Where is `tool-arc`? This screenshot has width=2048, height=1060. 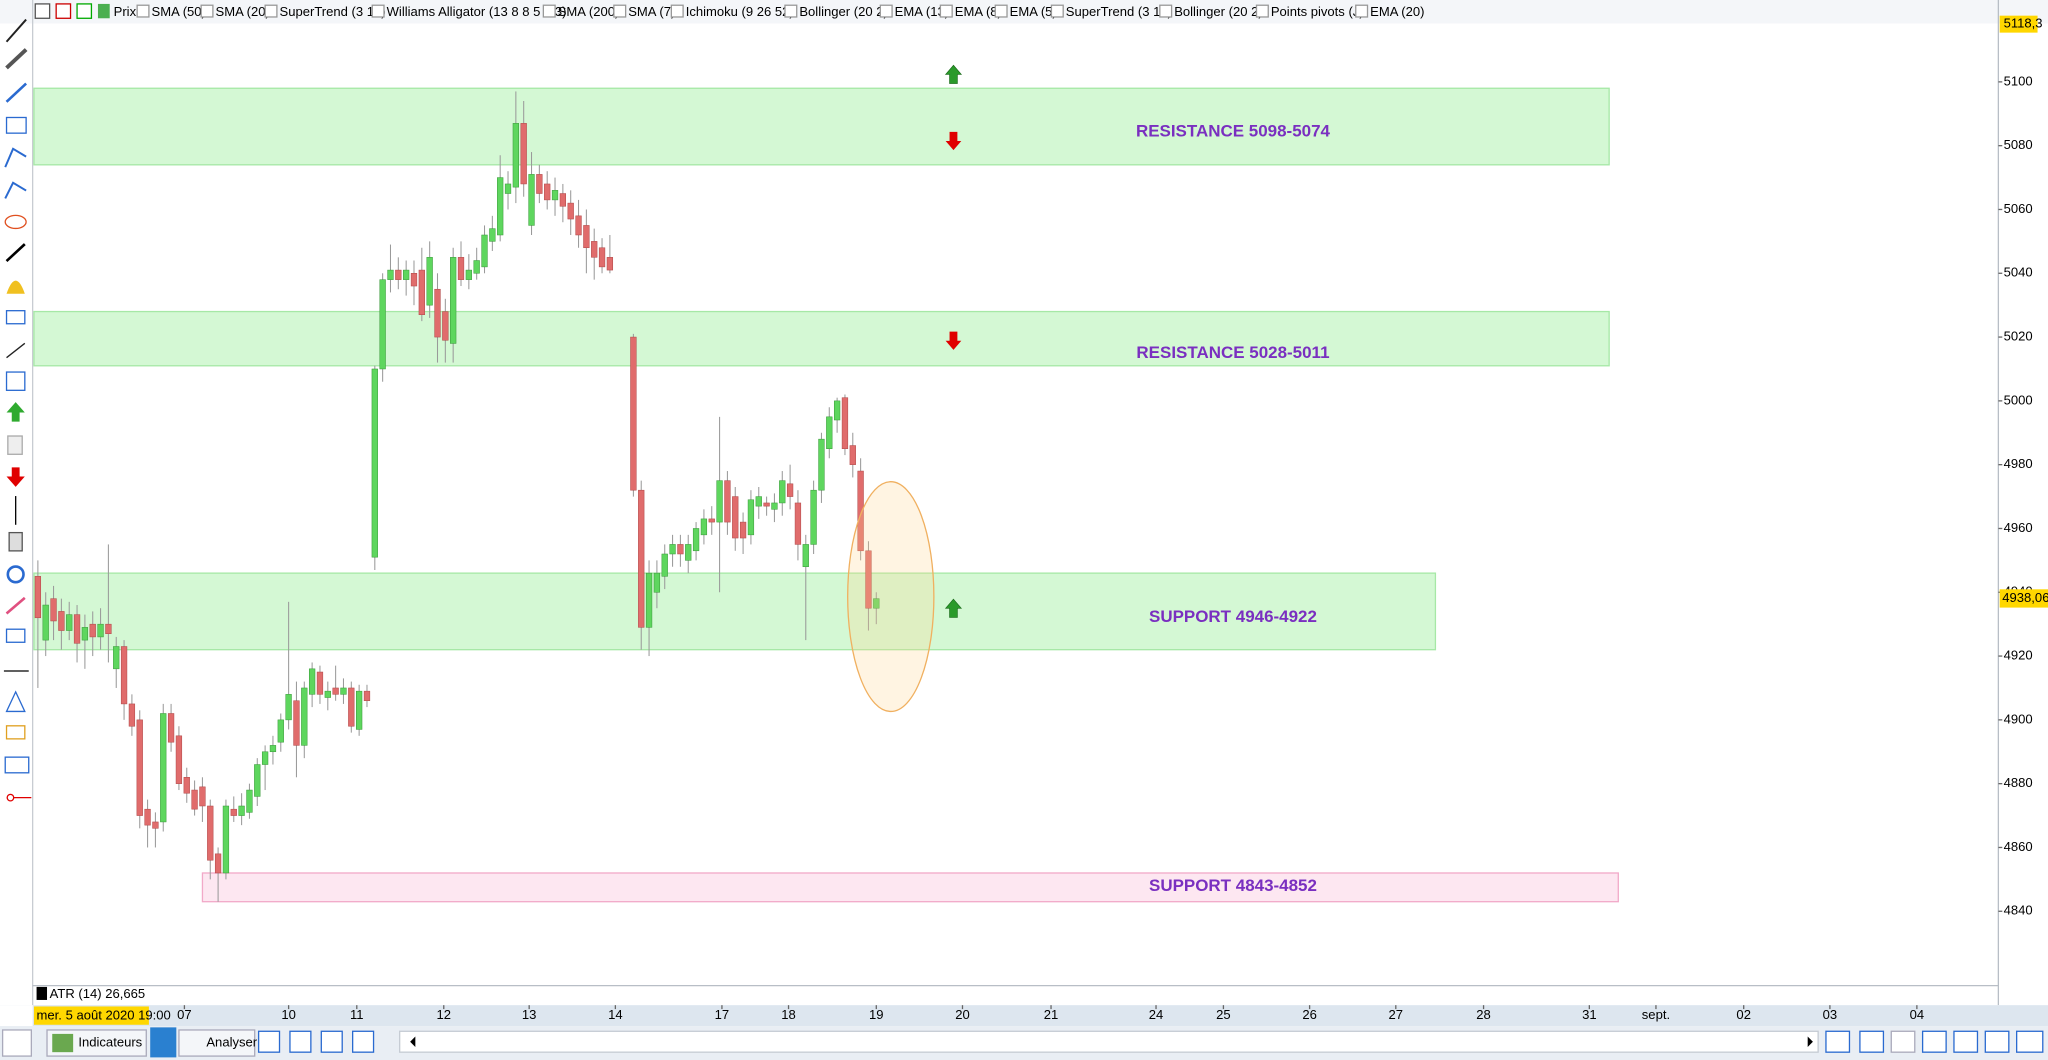 tool-arc is located at coordinates (15, 190).